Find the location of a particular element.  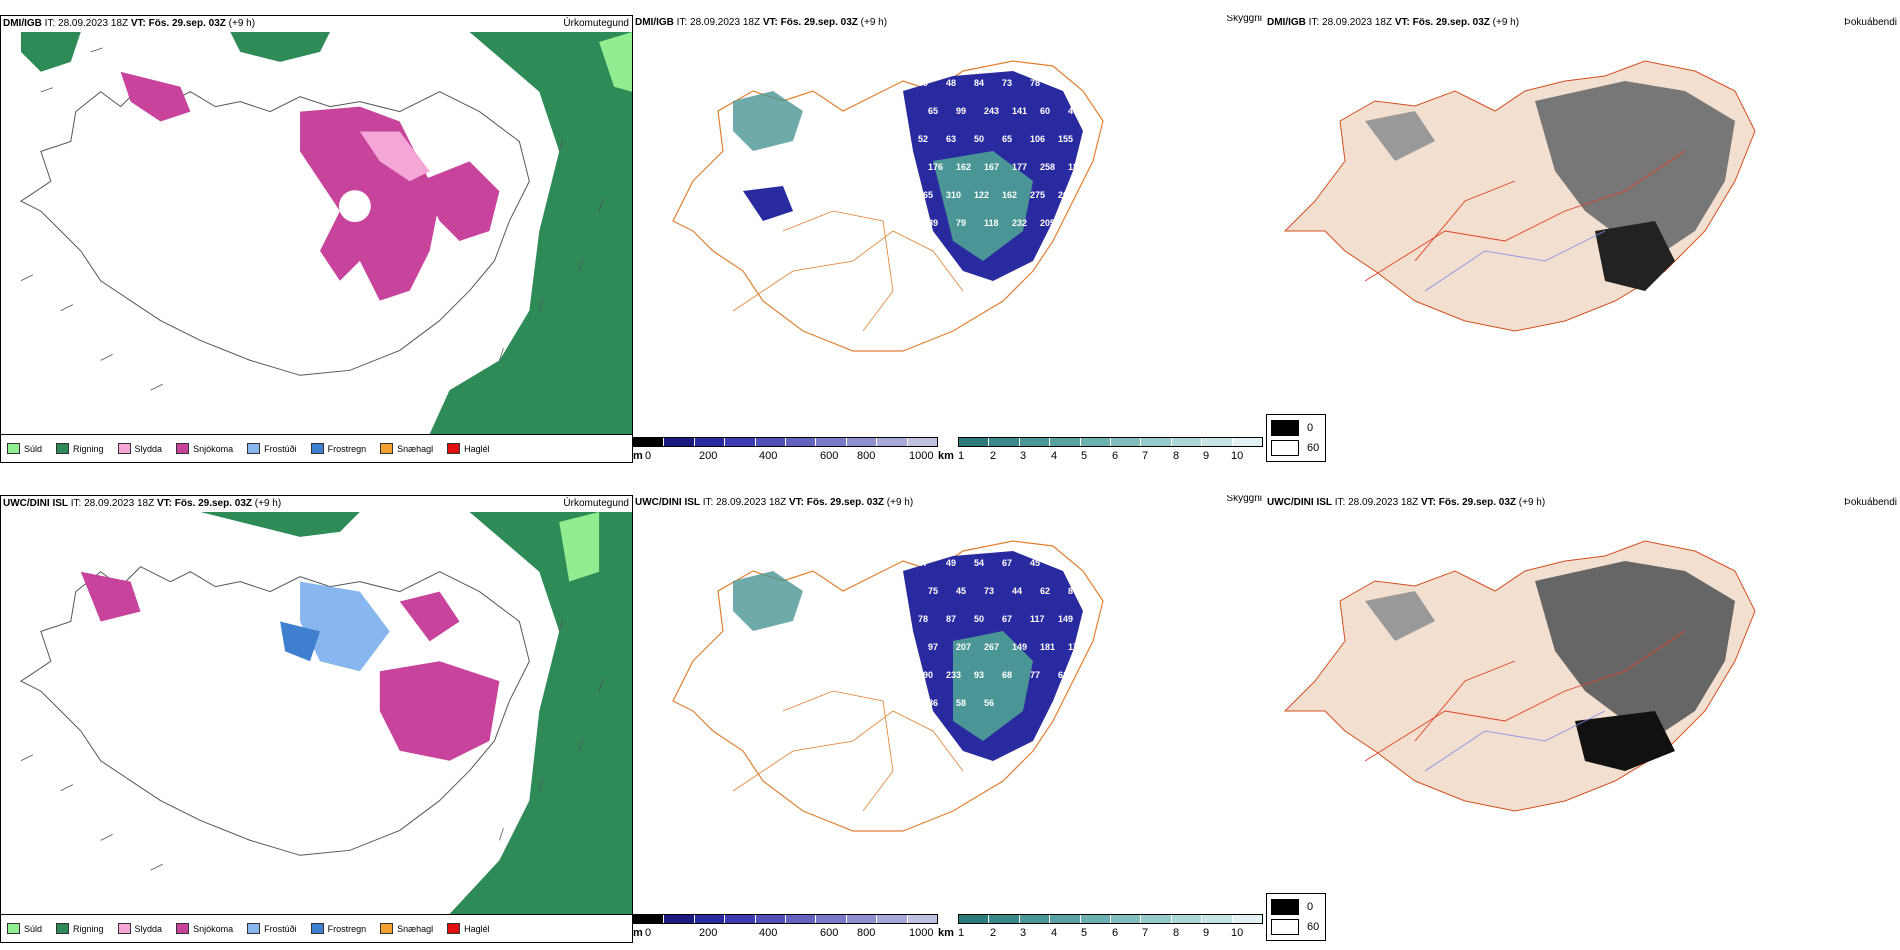

legend-item: Snæhagl is located at coordinates (406, 448).